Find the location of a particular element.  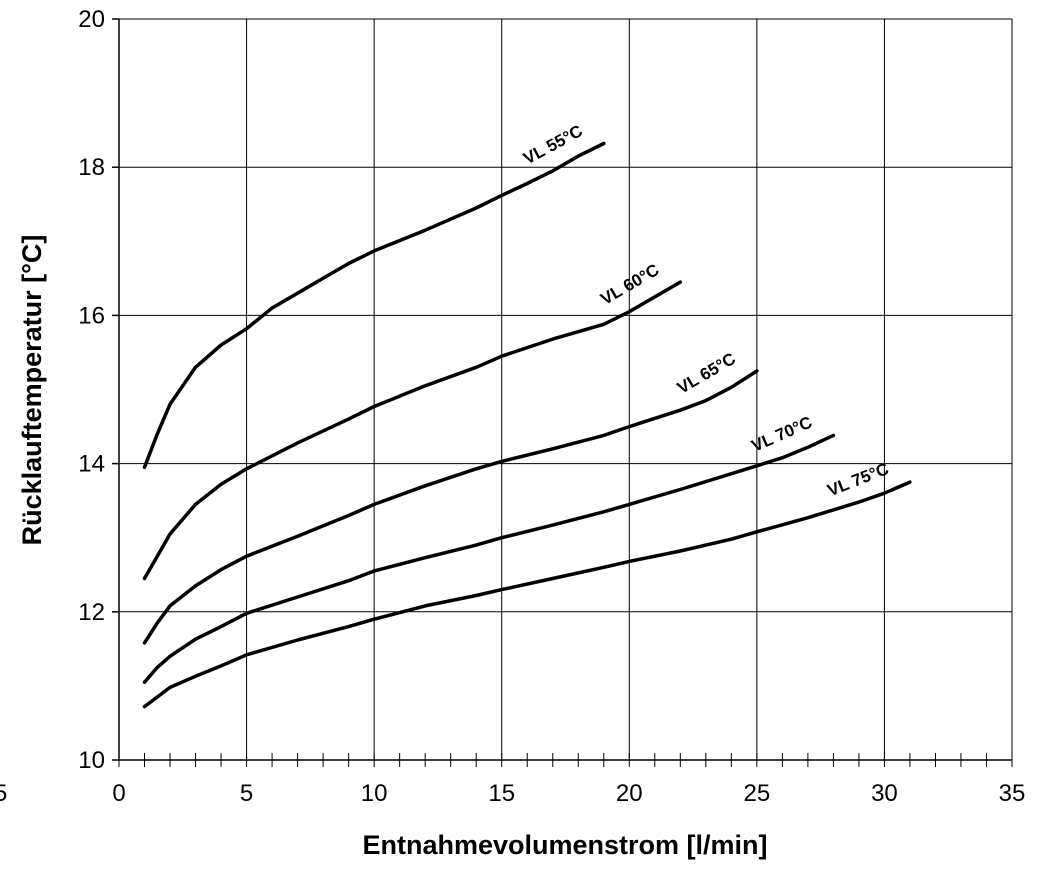

x-tick-label: 35 is located at coordinates (1012, 793).